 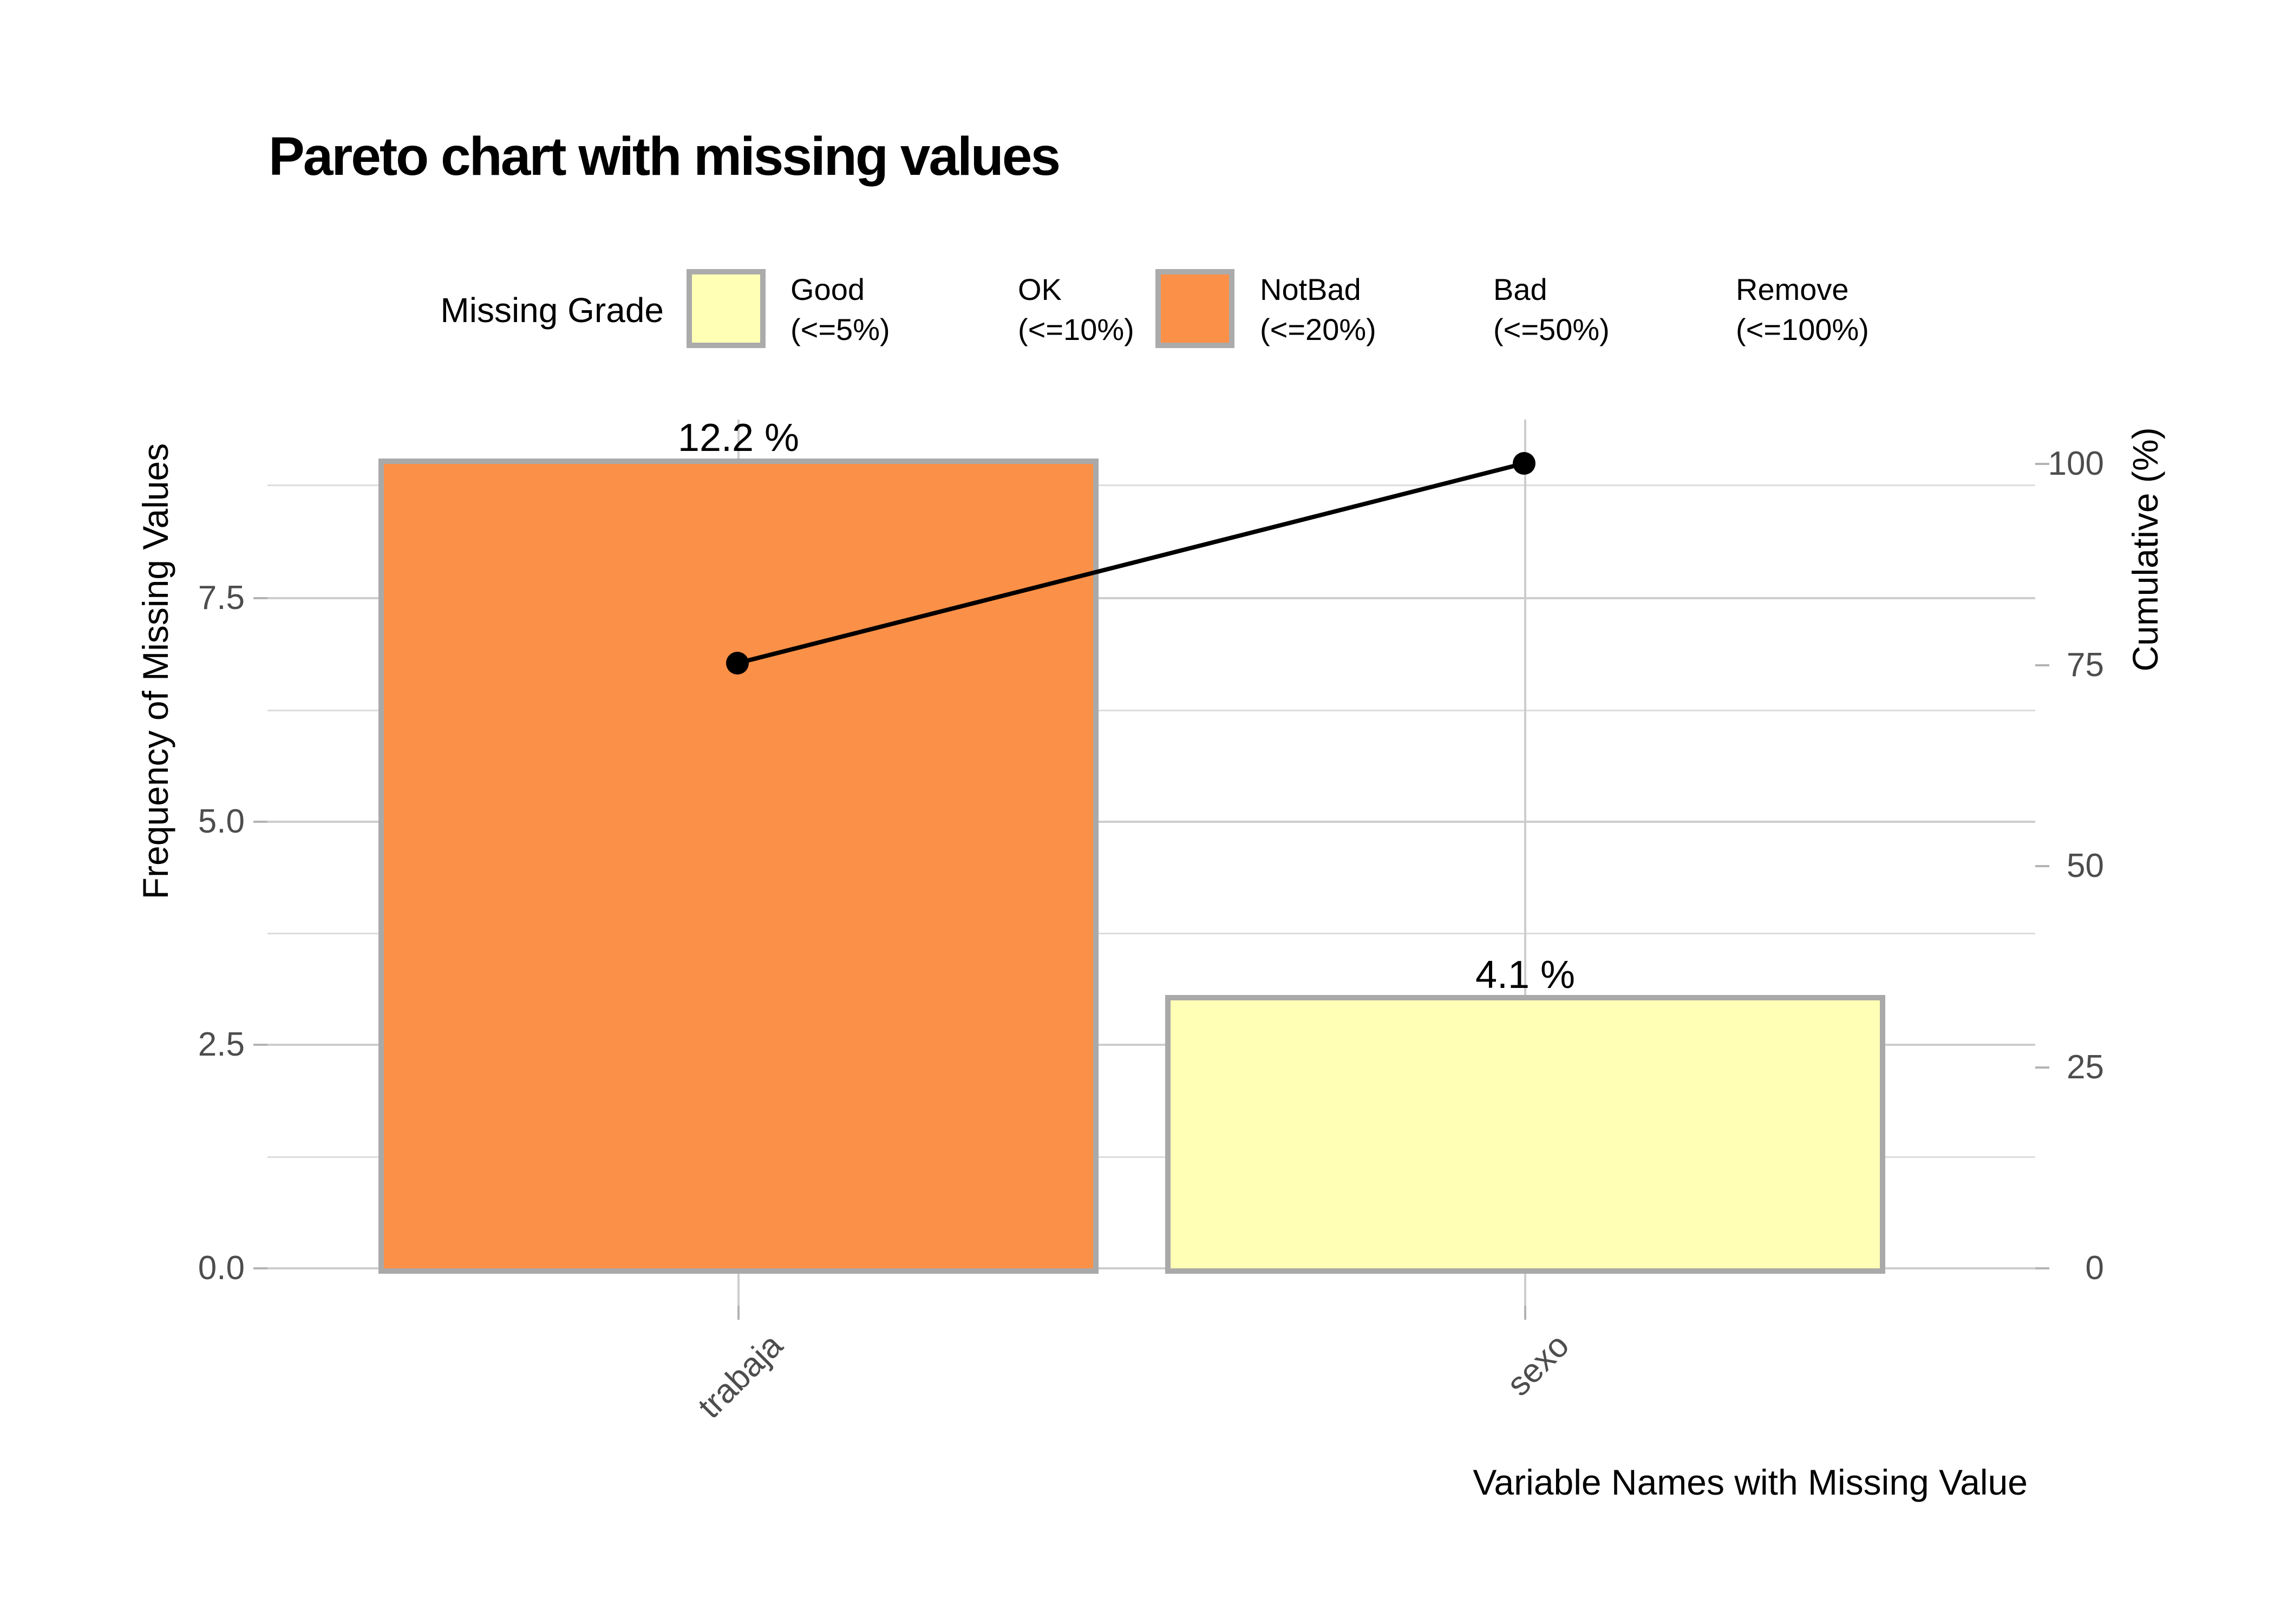 I want to click on legend-title: Missing Grade, so click(x=552, y=310).